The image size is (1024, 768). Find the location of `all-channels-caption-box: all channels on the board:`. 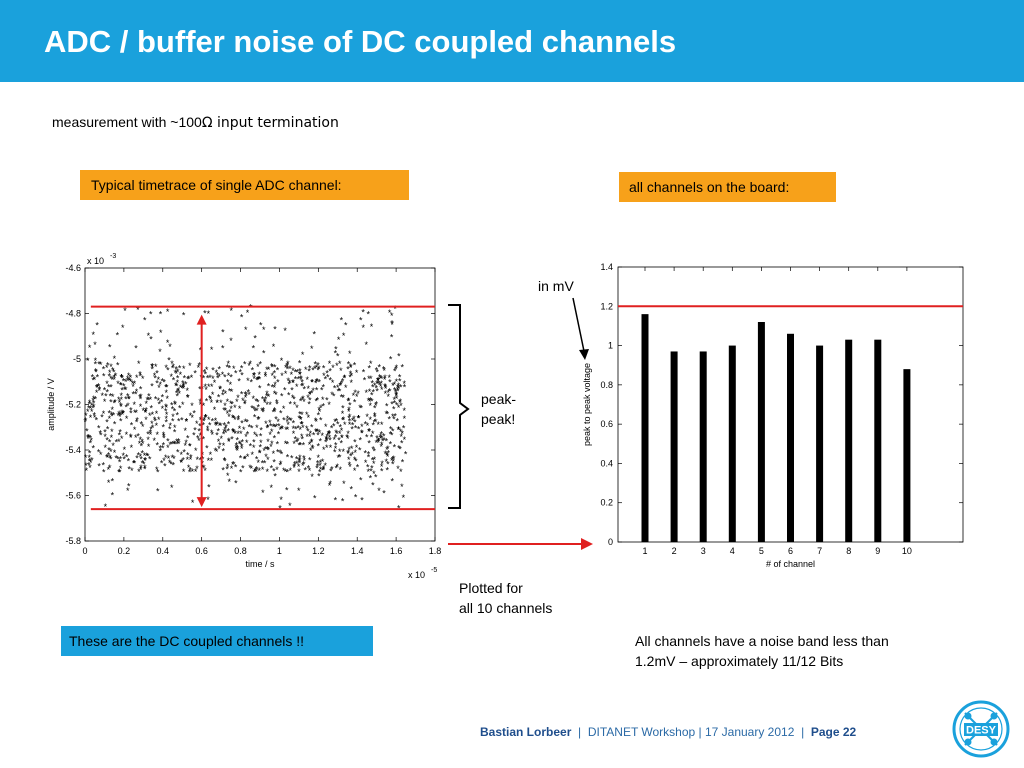

all-channels-caption-box: all channels on the board: is located at coordinates (727, 187).